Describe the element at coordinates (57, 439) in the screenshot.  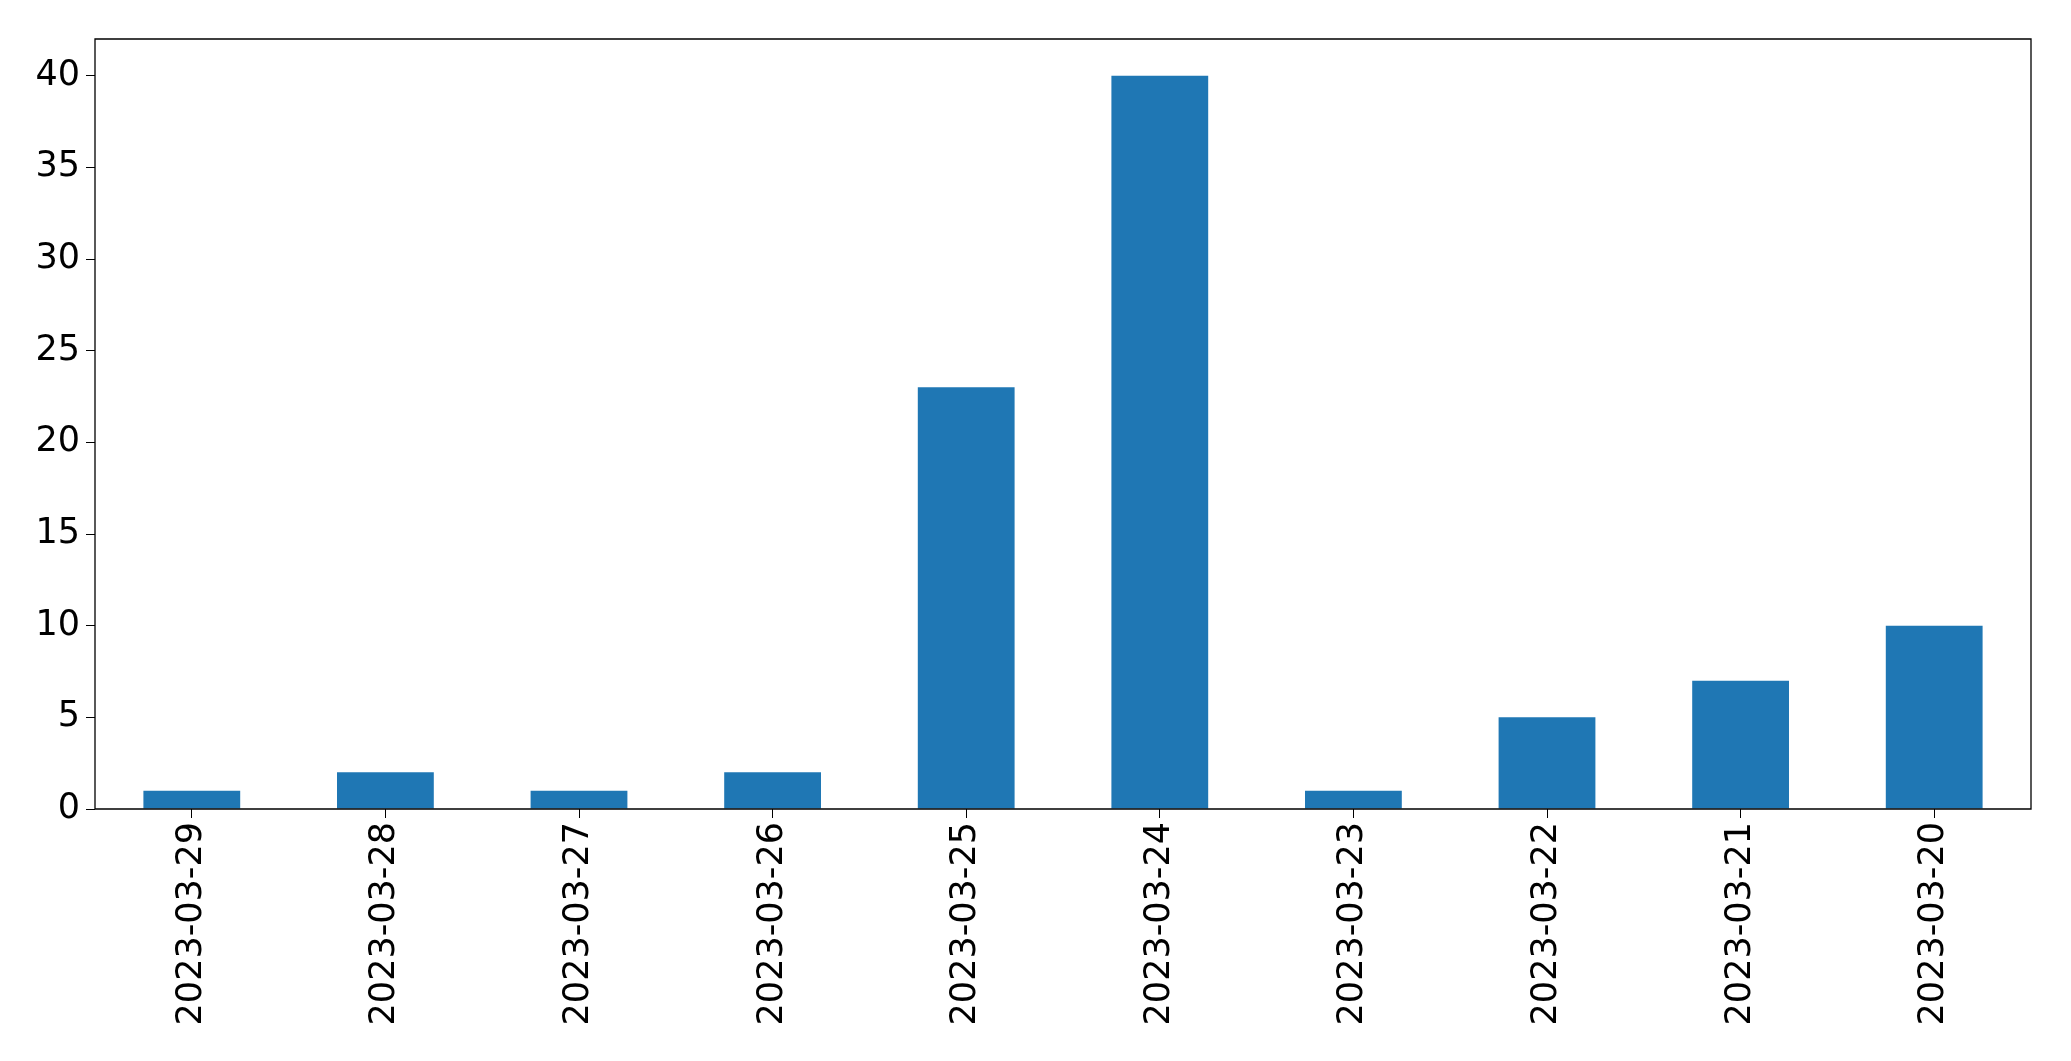
I see `y-tick-label: 20` at that location.